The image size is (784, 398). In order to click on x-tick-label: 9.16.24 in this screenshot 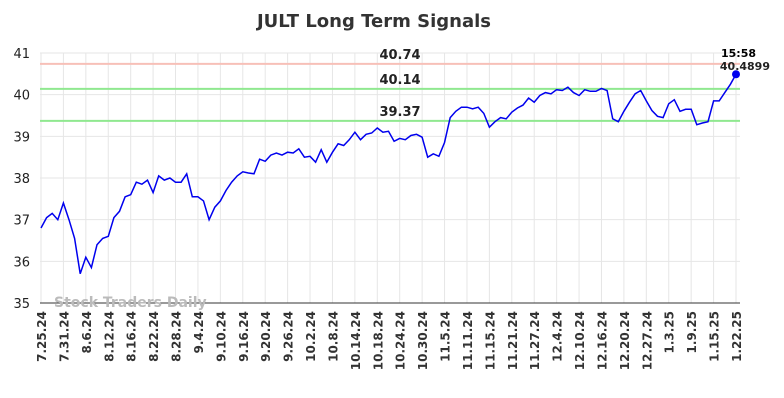, I will do `click(244, 336)`.